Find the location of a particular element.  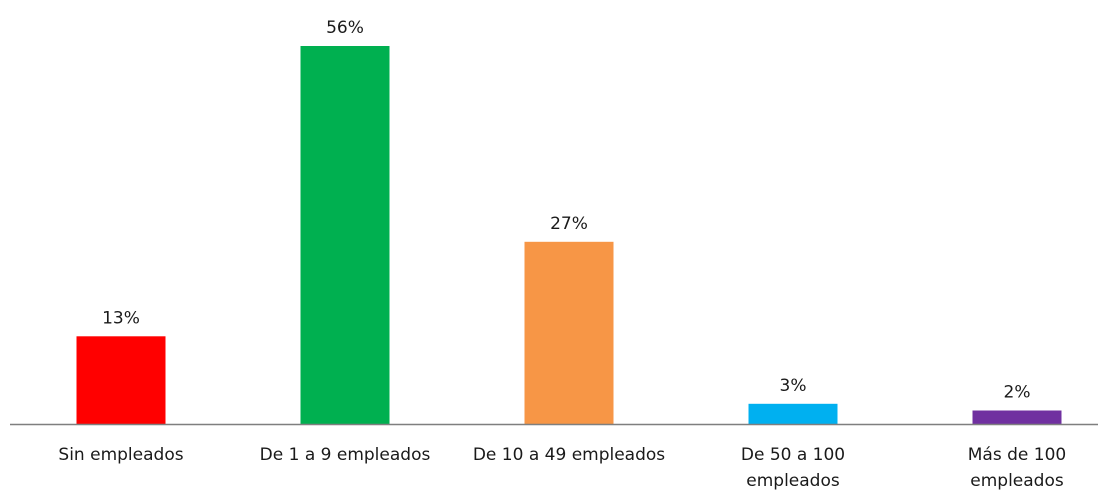

category-label: De 1 a 9 empleados is located at coordinates (345, 455).